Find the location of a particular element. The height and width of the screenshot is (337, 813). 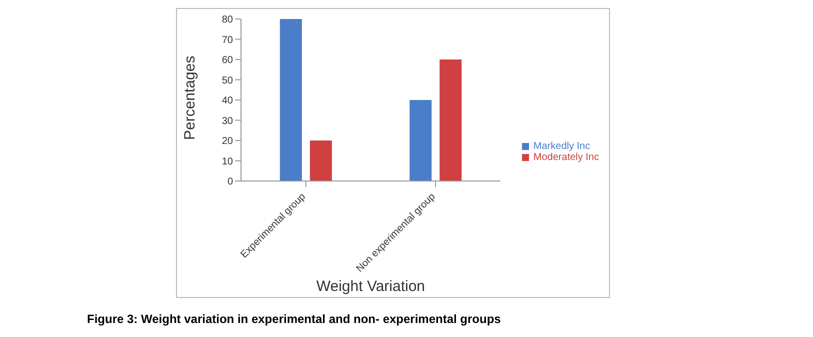

x-axis-title: Weight Variation is located at coordinates (371, 286).